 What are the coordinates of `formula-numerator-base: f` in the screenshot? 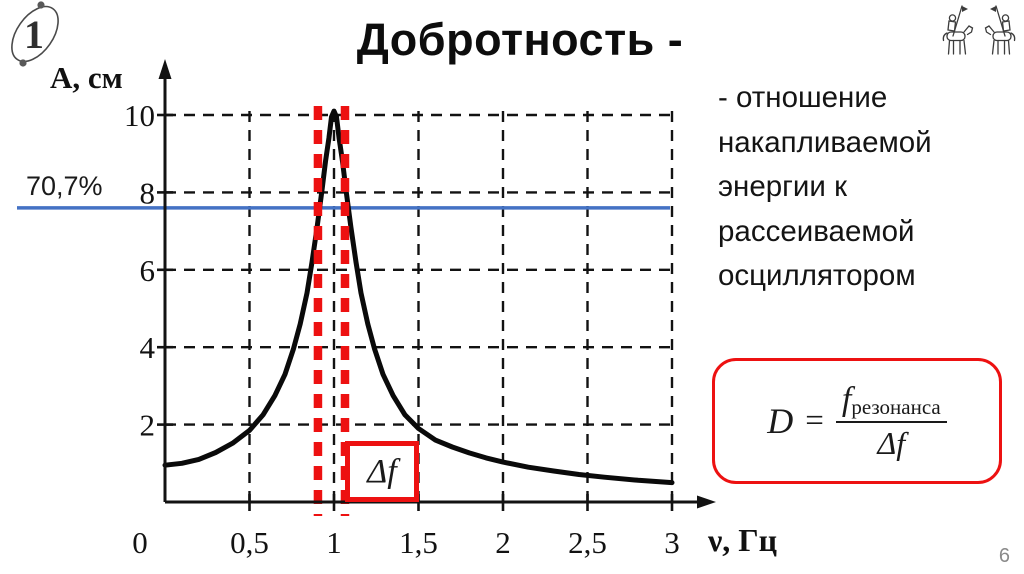 It's located at (846, 399).